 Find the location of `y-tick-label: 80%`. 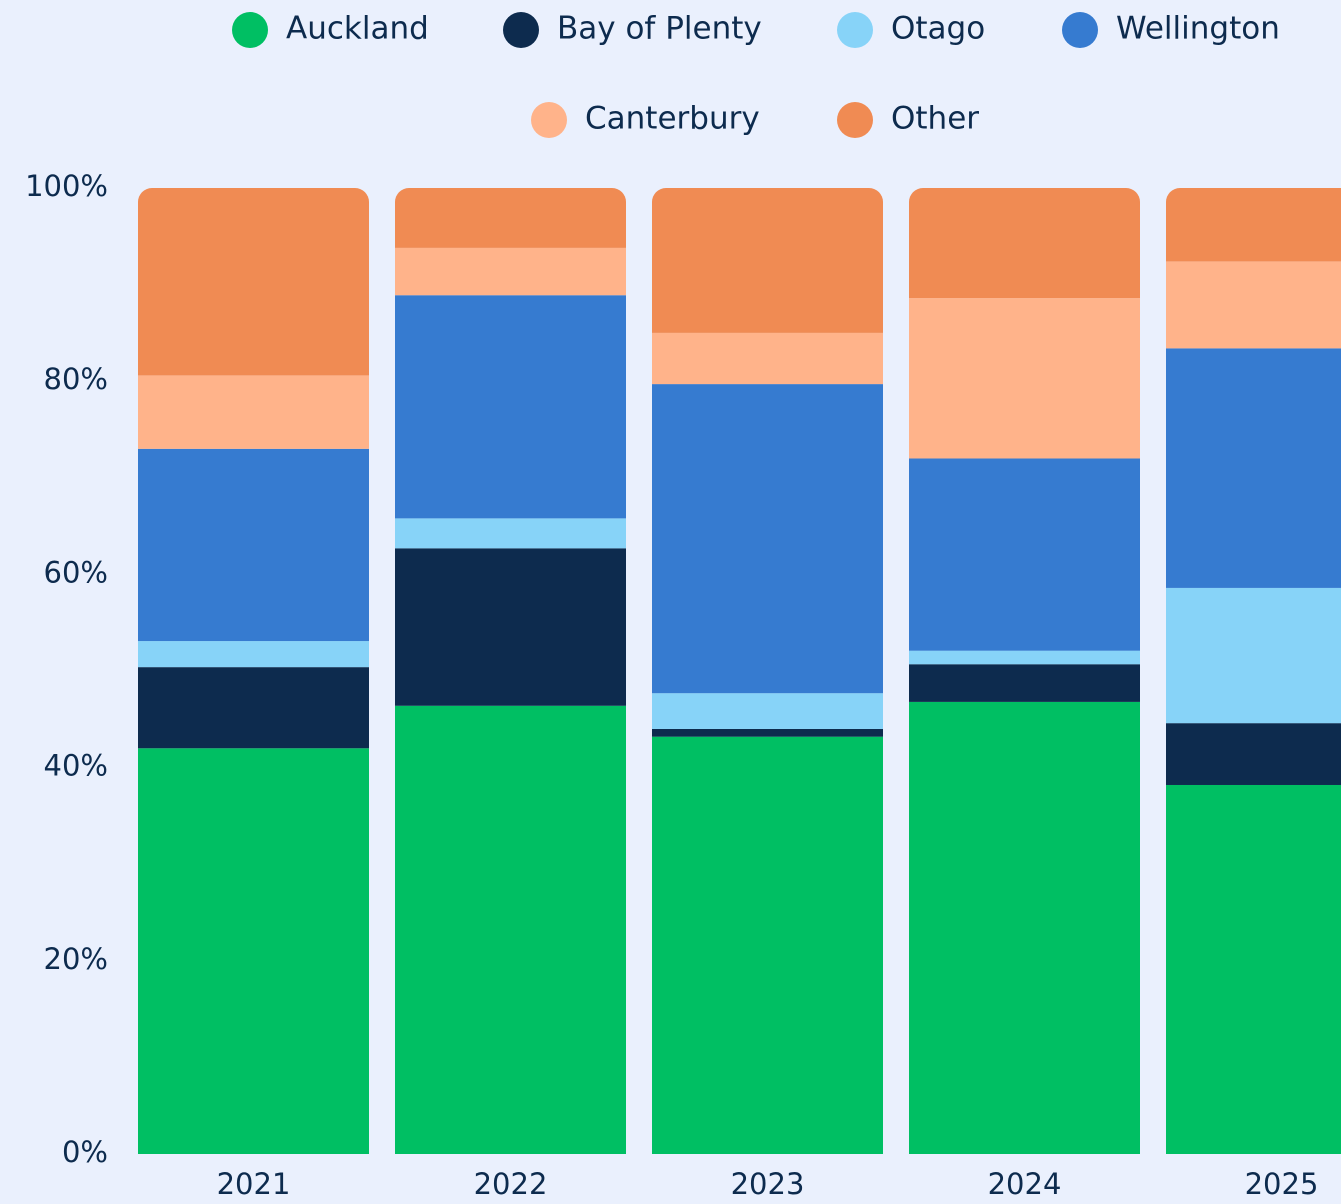

y-tick-label: 80% is located at coordinates (76, 379).